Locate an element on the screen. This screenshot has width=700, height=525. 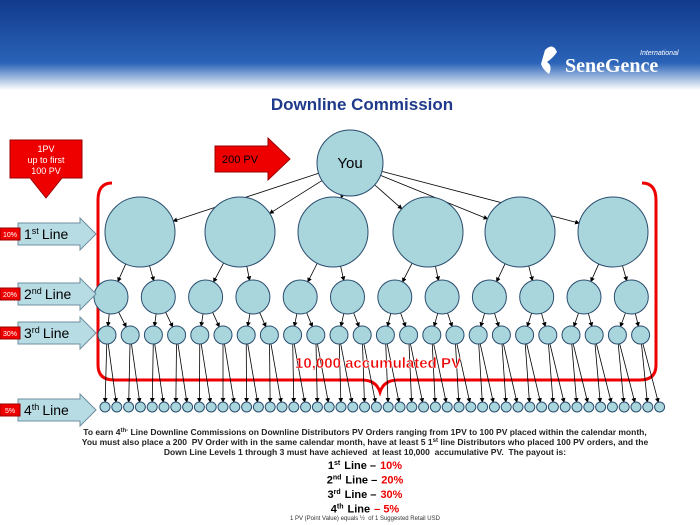
rate-label: 20% is located at coordinates (10, 295).